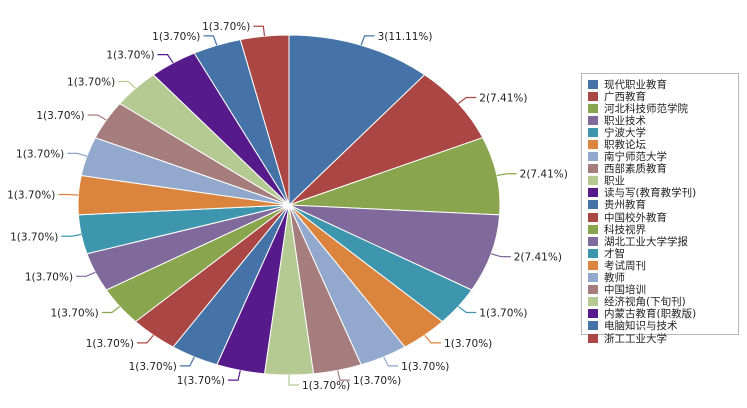  Describe the element at coordinates (663, 265) in the screenshot. I see `legend-item: 考试周刊` at that location.